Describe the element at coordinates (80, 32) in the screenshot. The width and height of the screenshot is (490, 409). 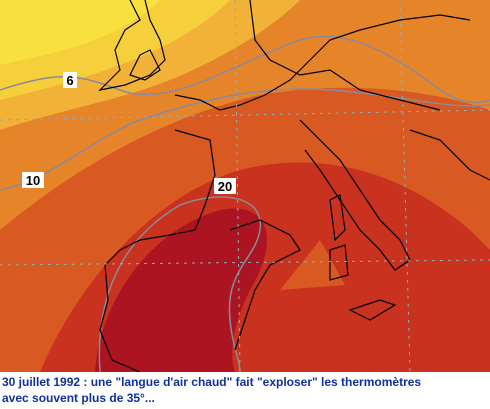
I see `band-yellow-light` at that location.